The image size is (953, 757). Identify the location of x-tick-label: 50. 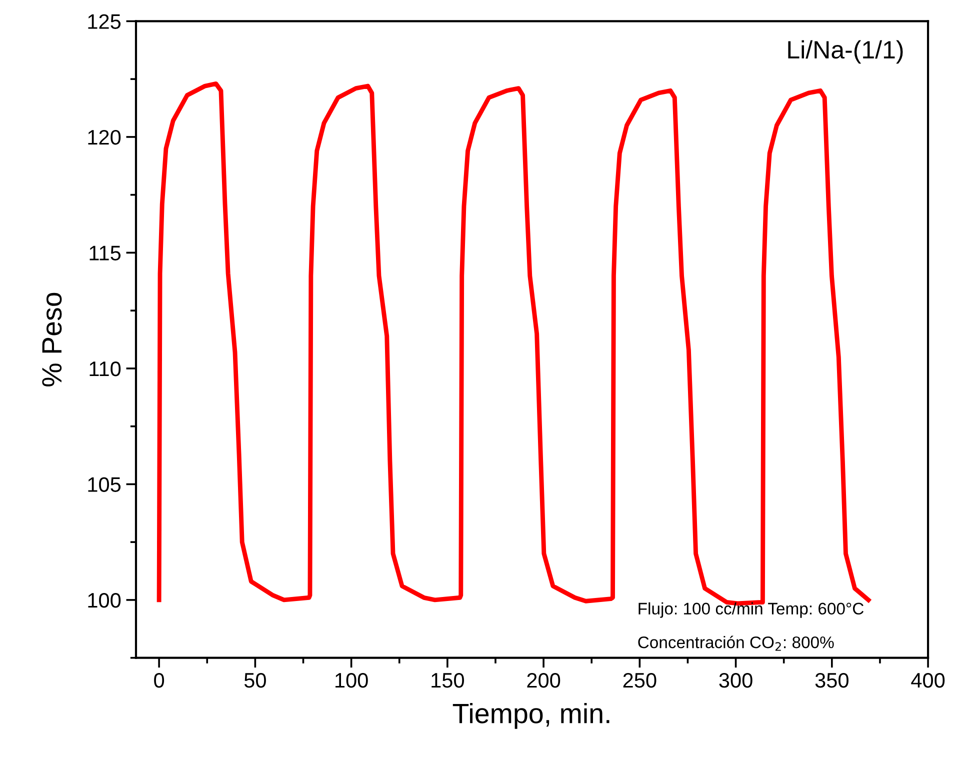
(255, 680).